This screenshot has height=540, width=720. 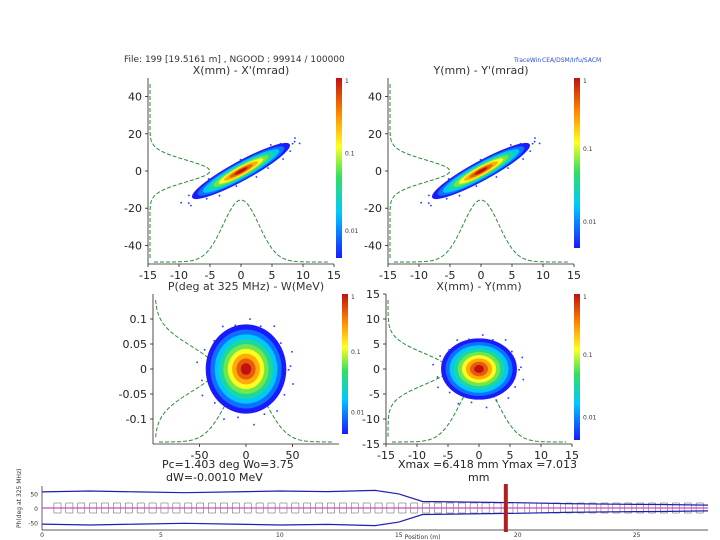 I want to click on x-tick-label: -5, so click(x=450, y=275).